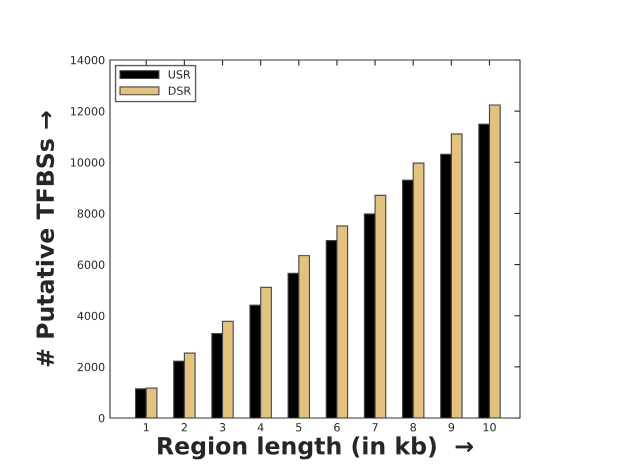  What do you see at coordinates (87, 162) in the screenshot?
I see `y-tick-label: 10000` at bounding box center [87, 162].